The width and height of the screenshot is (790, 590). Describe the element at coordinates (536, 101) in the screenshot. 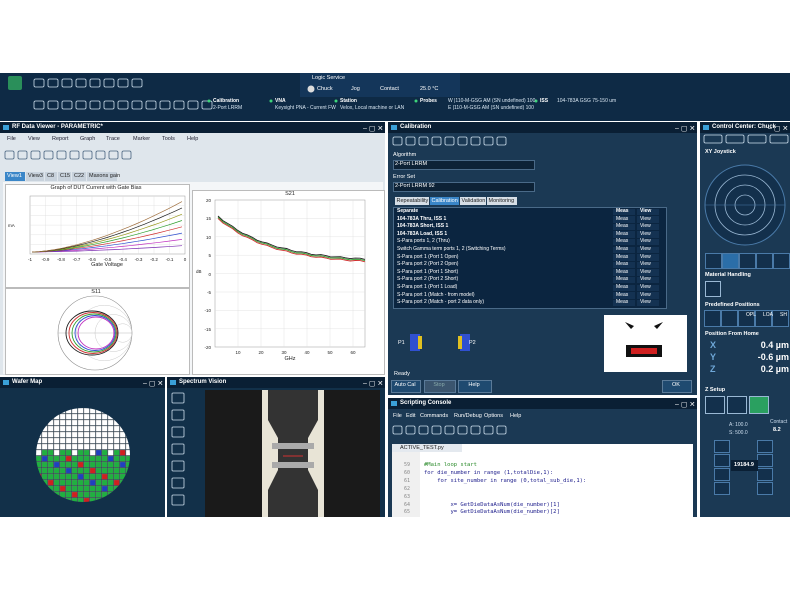

I see `status-dot` at that location.